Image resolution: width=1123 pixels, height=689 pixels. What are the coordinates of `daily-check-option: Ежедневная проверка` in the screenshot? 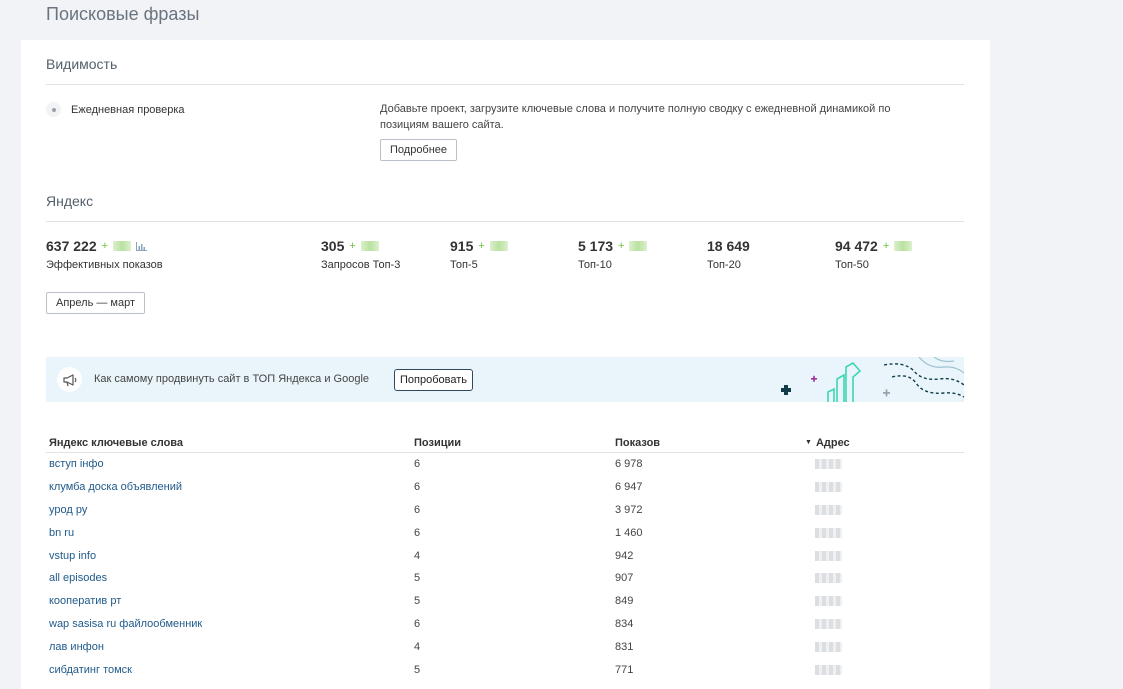 It's located at (115, 109).